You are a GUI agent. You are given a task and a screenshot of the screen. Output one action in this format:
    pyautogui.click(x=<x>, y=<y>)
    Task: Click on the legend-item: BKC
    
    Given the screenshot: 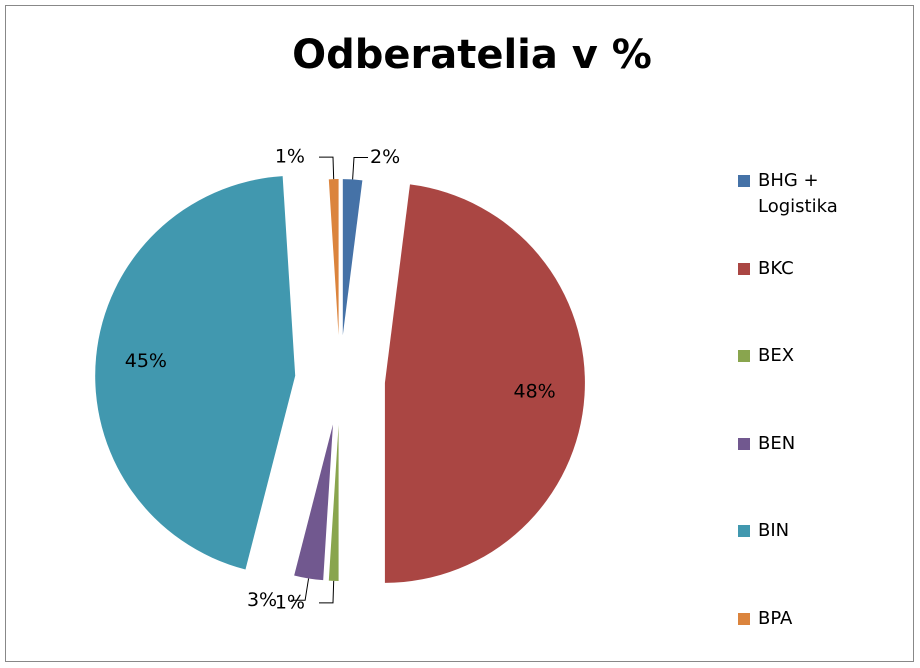 What is the action you would take?
    pyautogui.click(x=813, y=269)
    